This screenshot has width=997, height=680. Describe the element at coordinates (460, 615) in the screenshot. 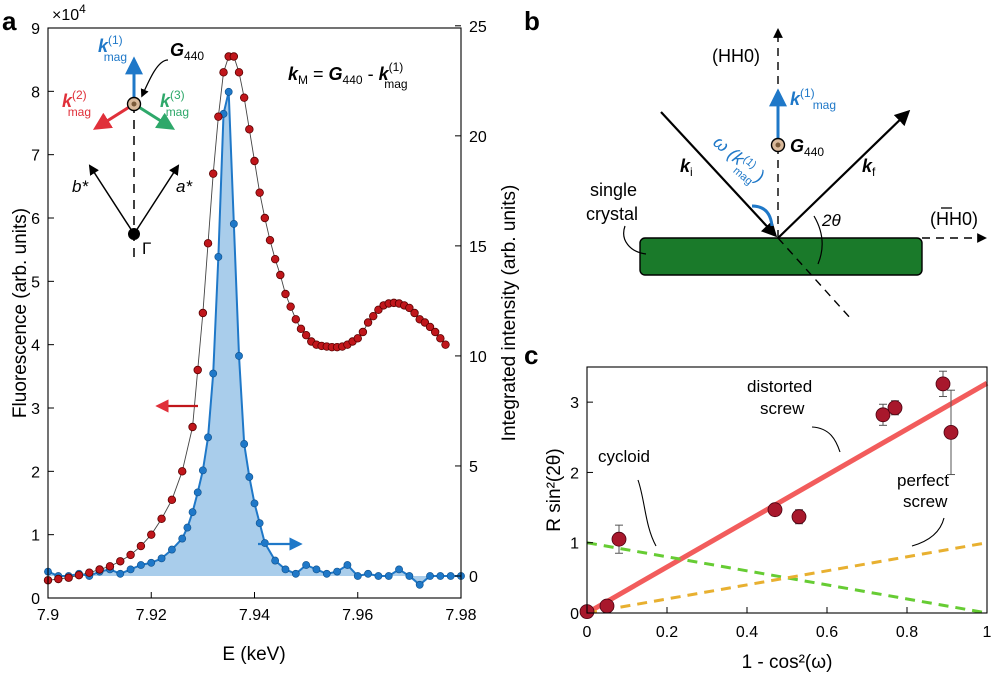

I see `x-tick-label: 7.98` at that location.